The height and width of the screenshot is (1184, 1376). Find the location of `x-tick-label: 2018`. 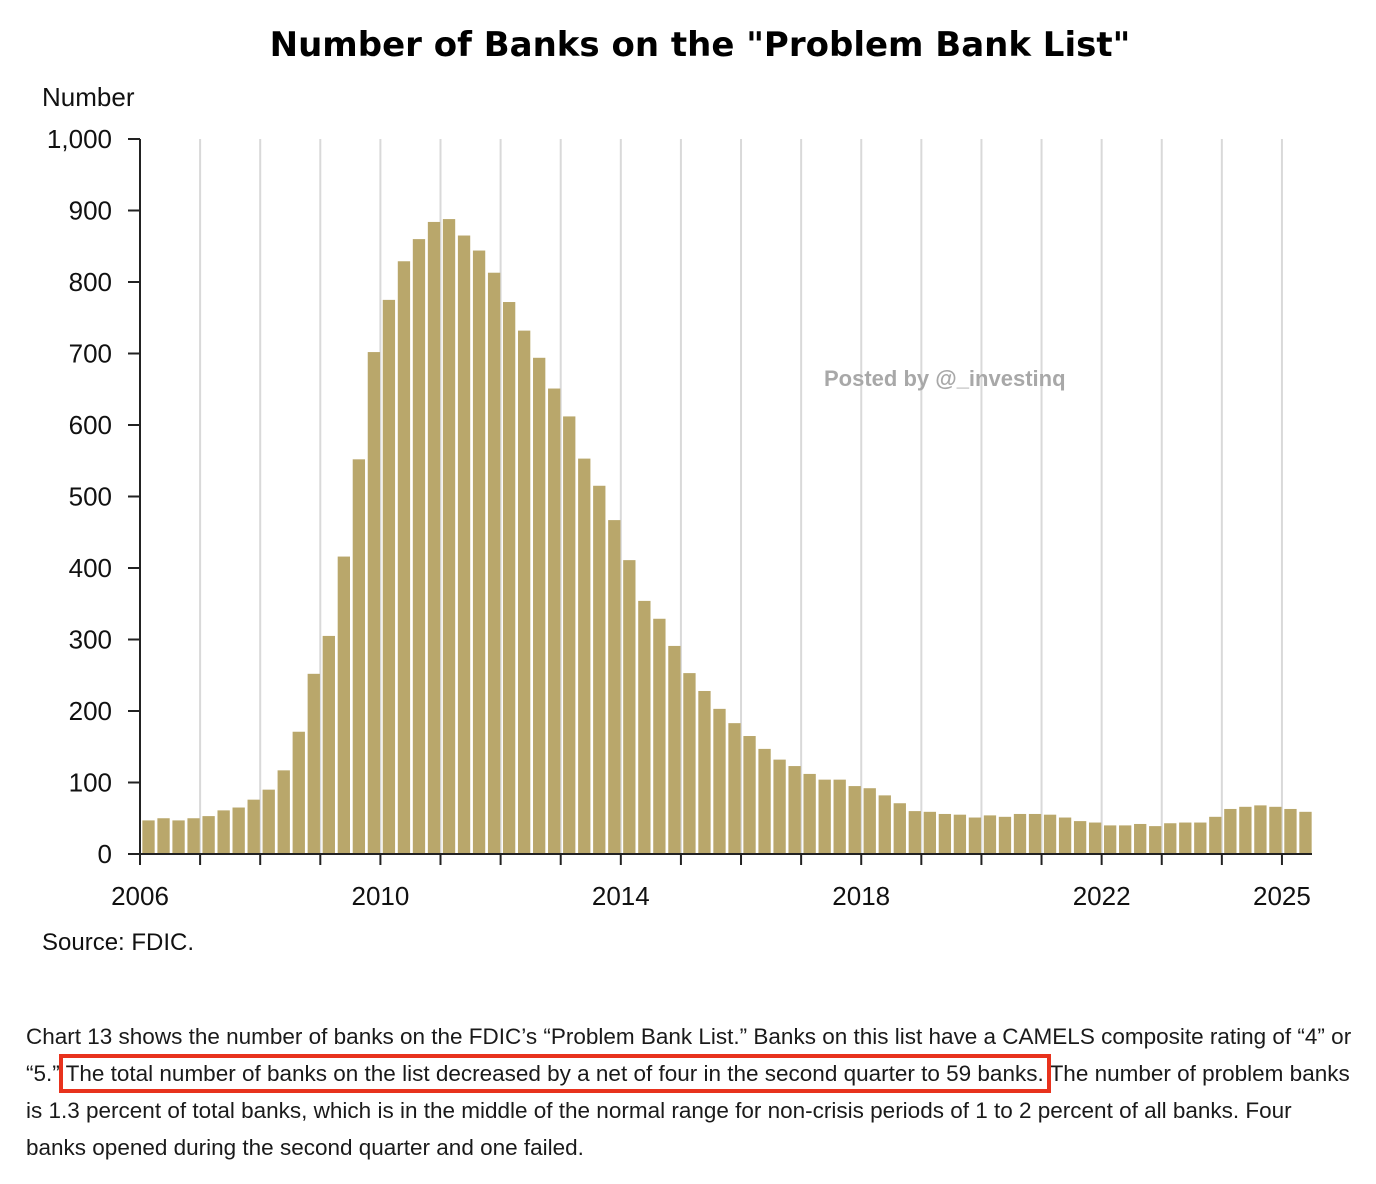

x-tick-label: 2018 is located at coordinates (861, 896).